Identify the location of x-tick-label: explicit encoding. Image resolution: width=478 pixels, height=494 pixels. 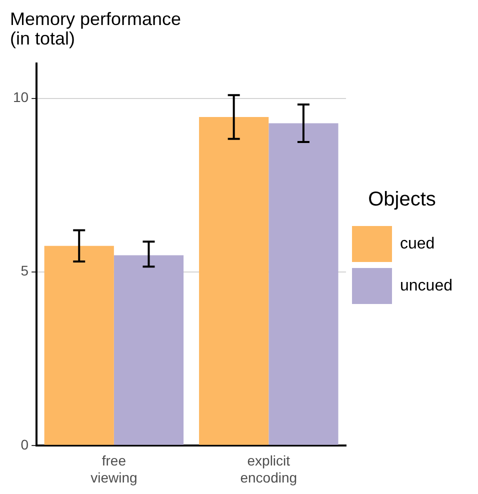
(269, 469).